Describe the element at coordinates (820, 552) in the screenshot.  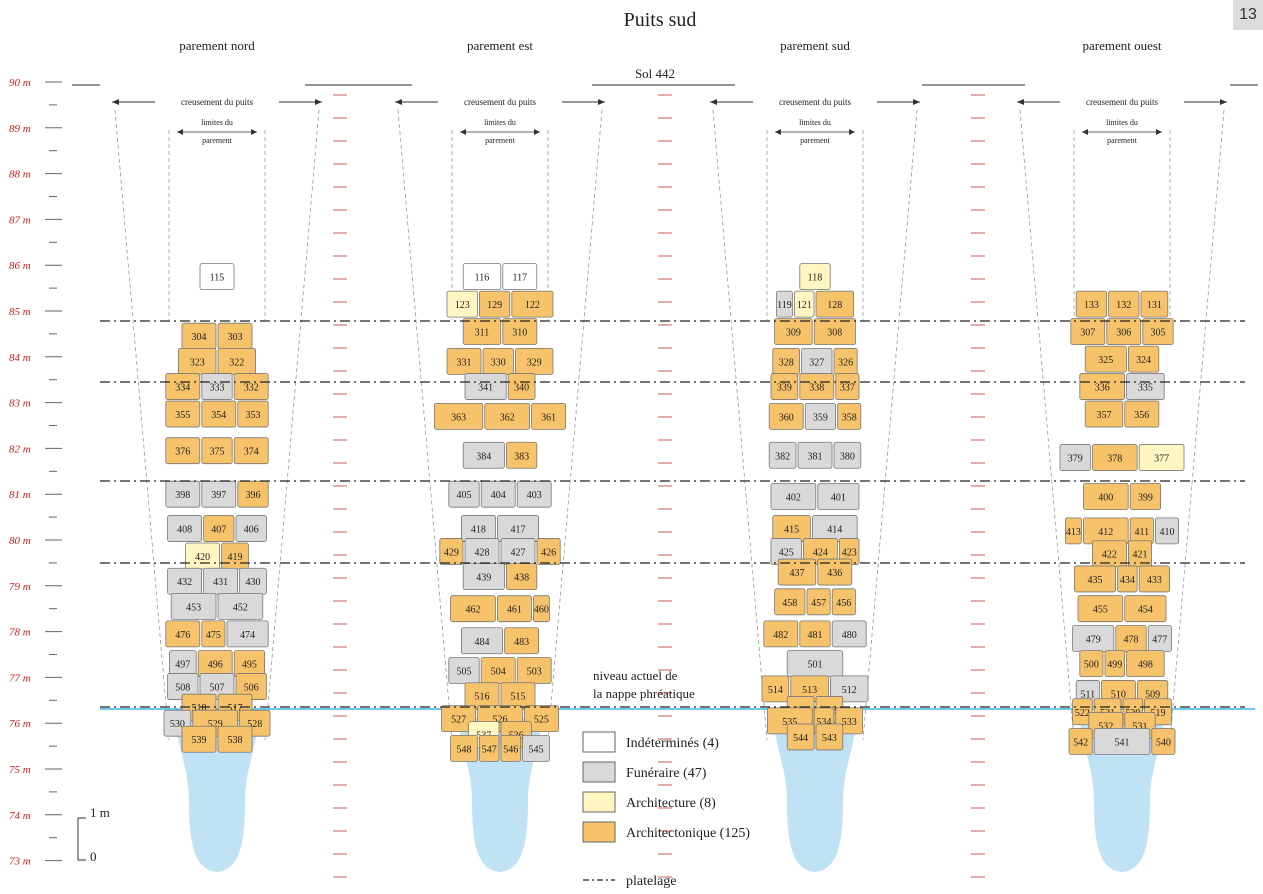
I see `stone-block-id: 424` at that location.